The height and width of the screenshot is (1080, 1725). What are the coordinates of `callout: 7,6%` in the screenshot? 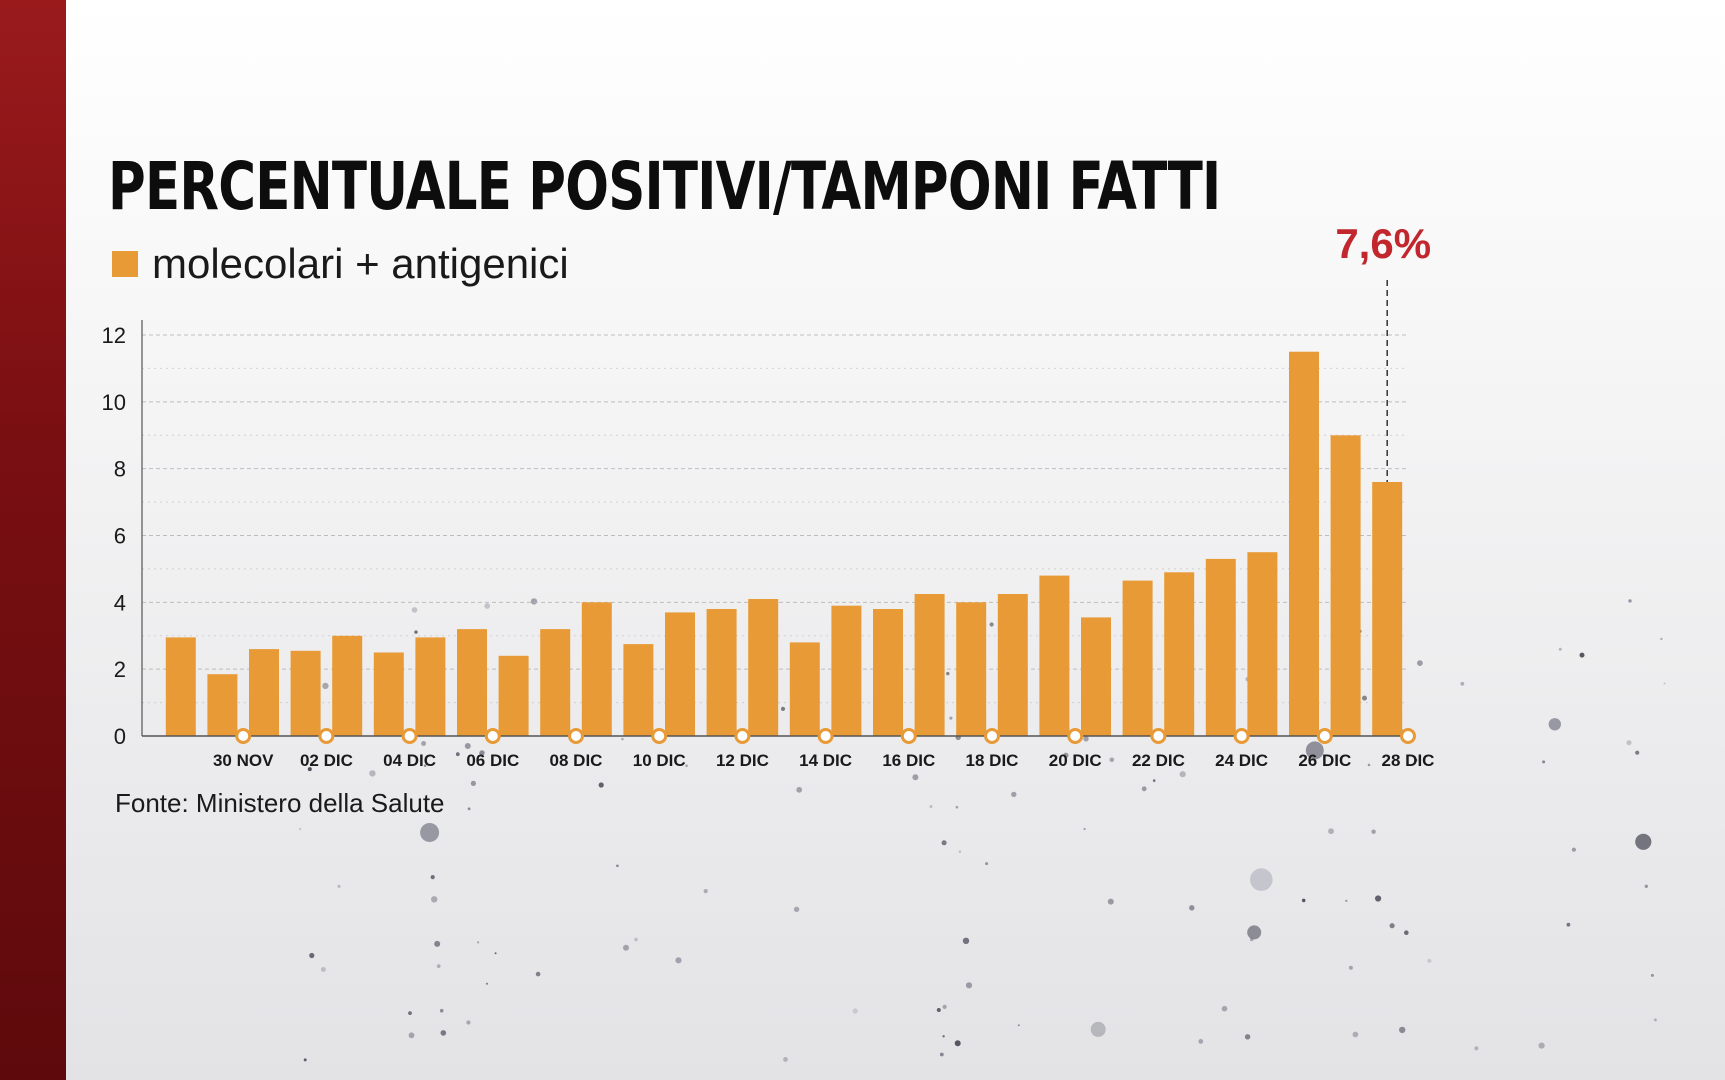 It's located at (1383, 351).